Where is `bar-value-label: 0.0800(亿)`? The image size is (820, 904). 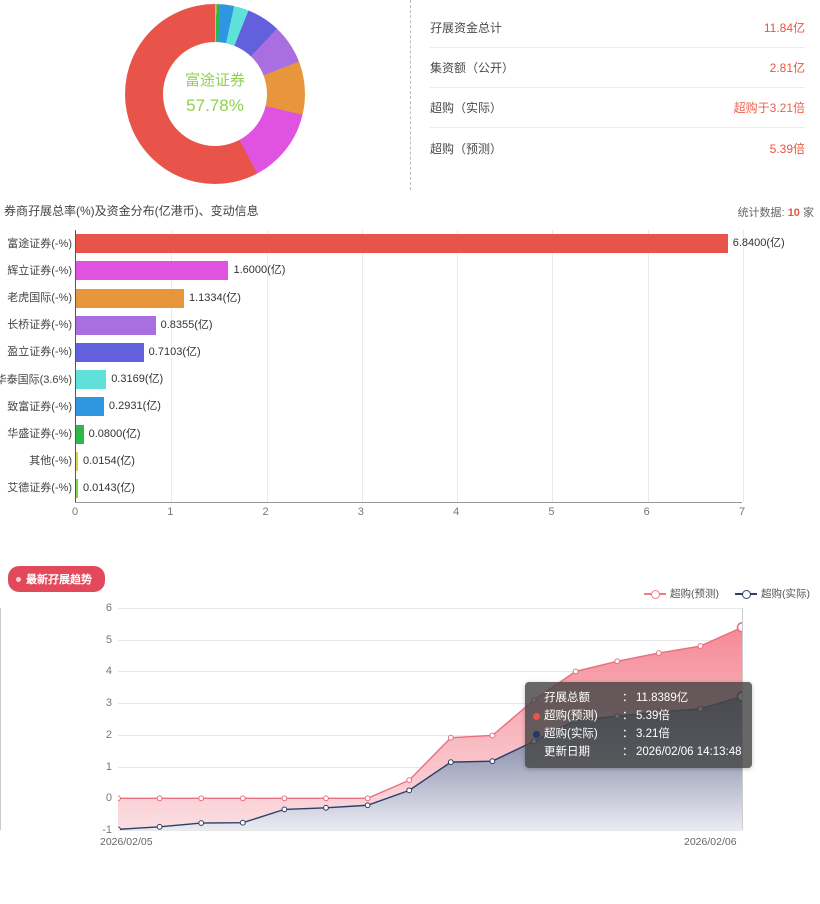
bar-value-label: 0.0800(亿) is located at coordinates (114, 433).